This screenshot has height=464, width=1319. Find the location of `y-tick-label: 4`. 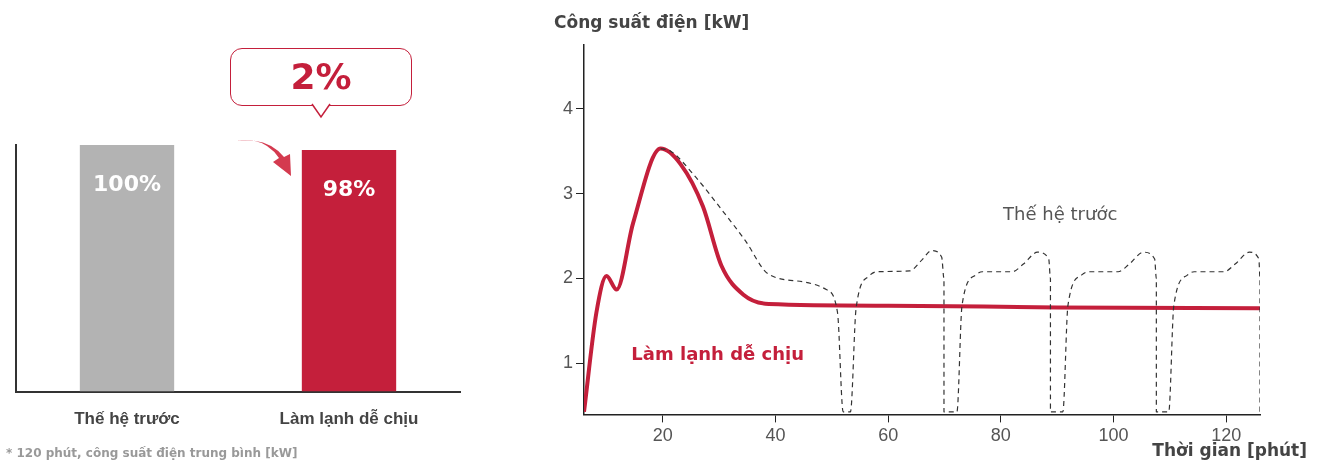

y-tick-label: 4 is located at coordinates (568, 107).